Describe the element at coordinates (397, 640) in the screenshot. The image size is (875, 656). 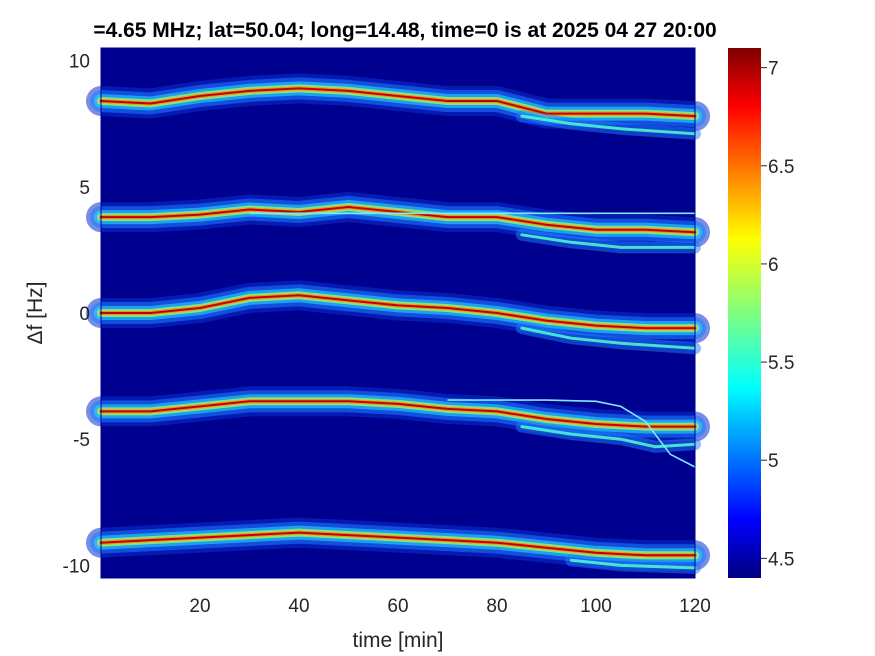
I see `x-axis-label: time [min]` at that location.